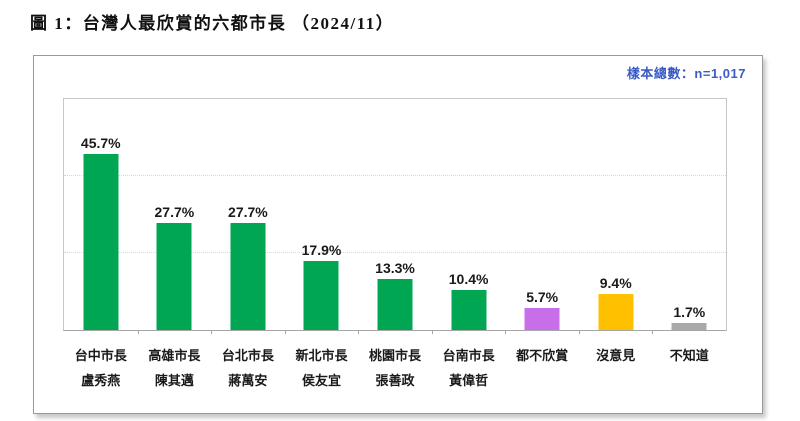 The width and height of the screenshot is (800, 421). I want to click on bar-column: 5.7% 都不欣賞, so click(542, 231).